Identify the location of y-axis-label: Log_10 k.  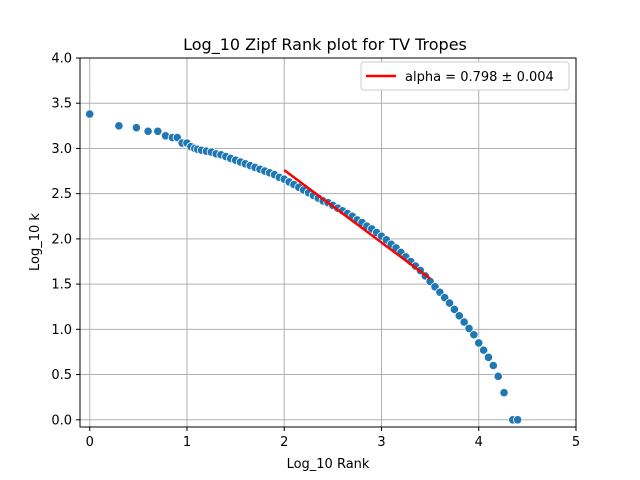
(35, 242).